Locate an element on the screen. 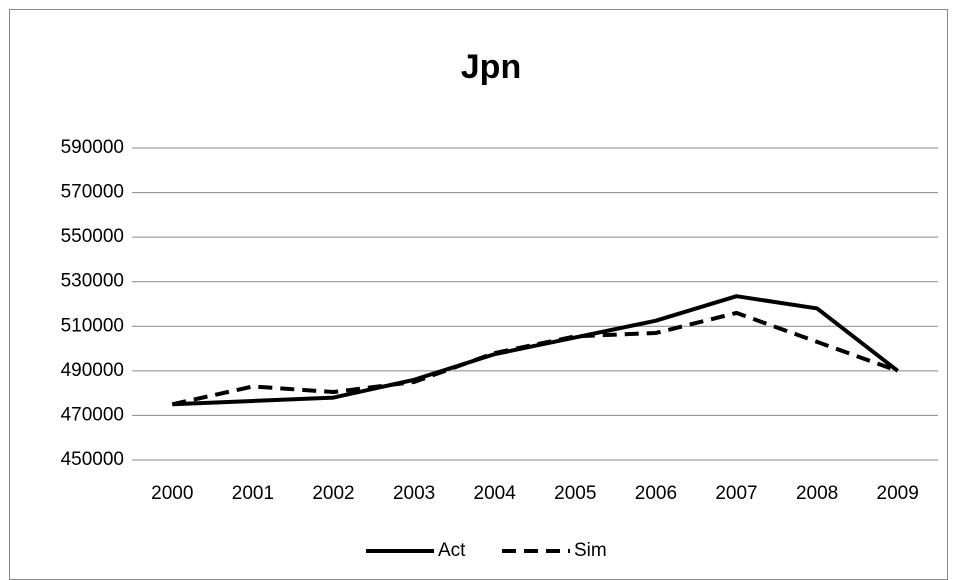 The image size is (958, 580). x-tick-label: 2007 is located at coordinates (736, 493).